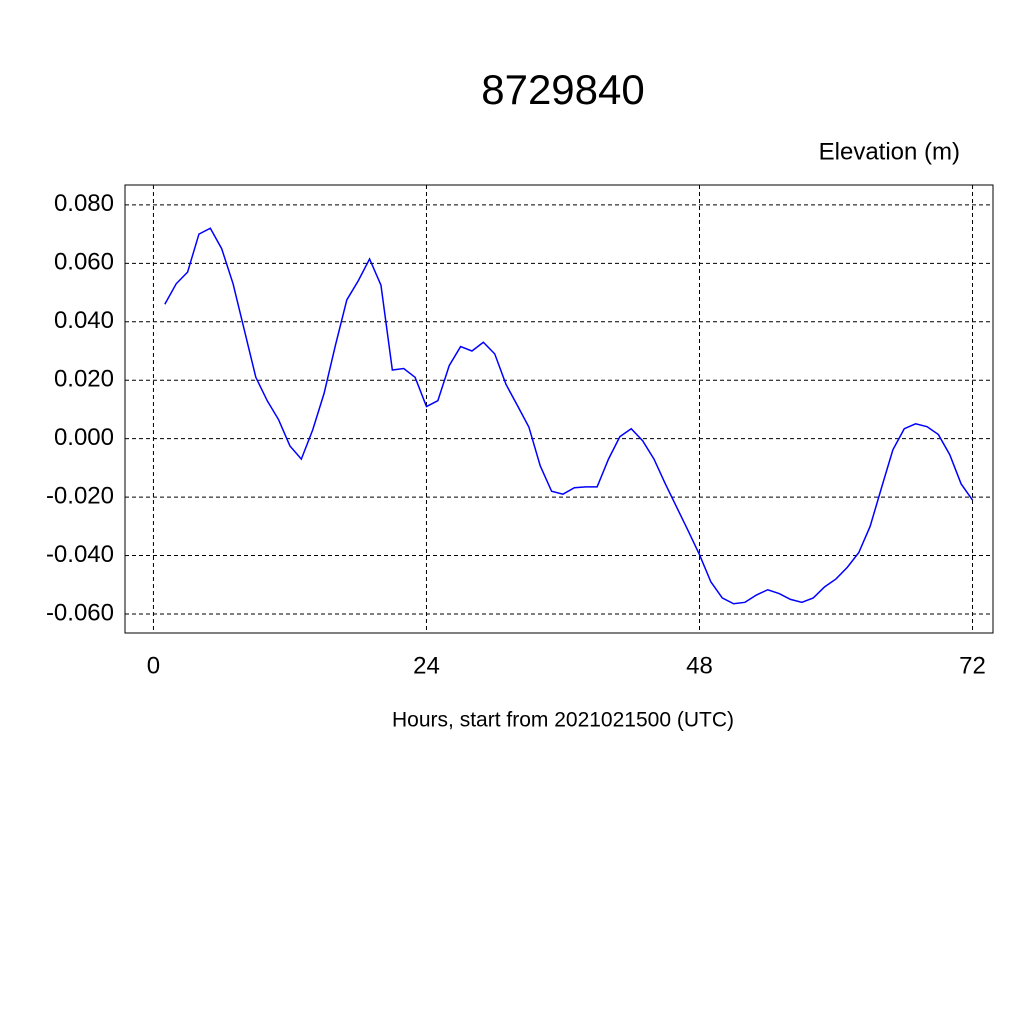 The width and height of the screenshot is (1024, 1024). I want to click on chart-title: 8729840, so click(563, 89).